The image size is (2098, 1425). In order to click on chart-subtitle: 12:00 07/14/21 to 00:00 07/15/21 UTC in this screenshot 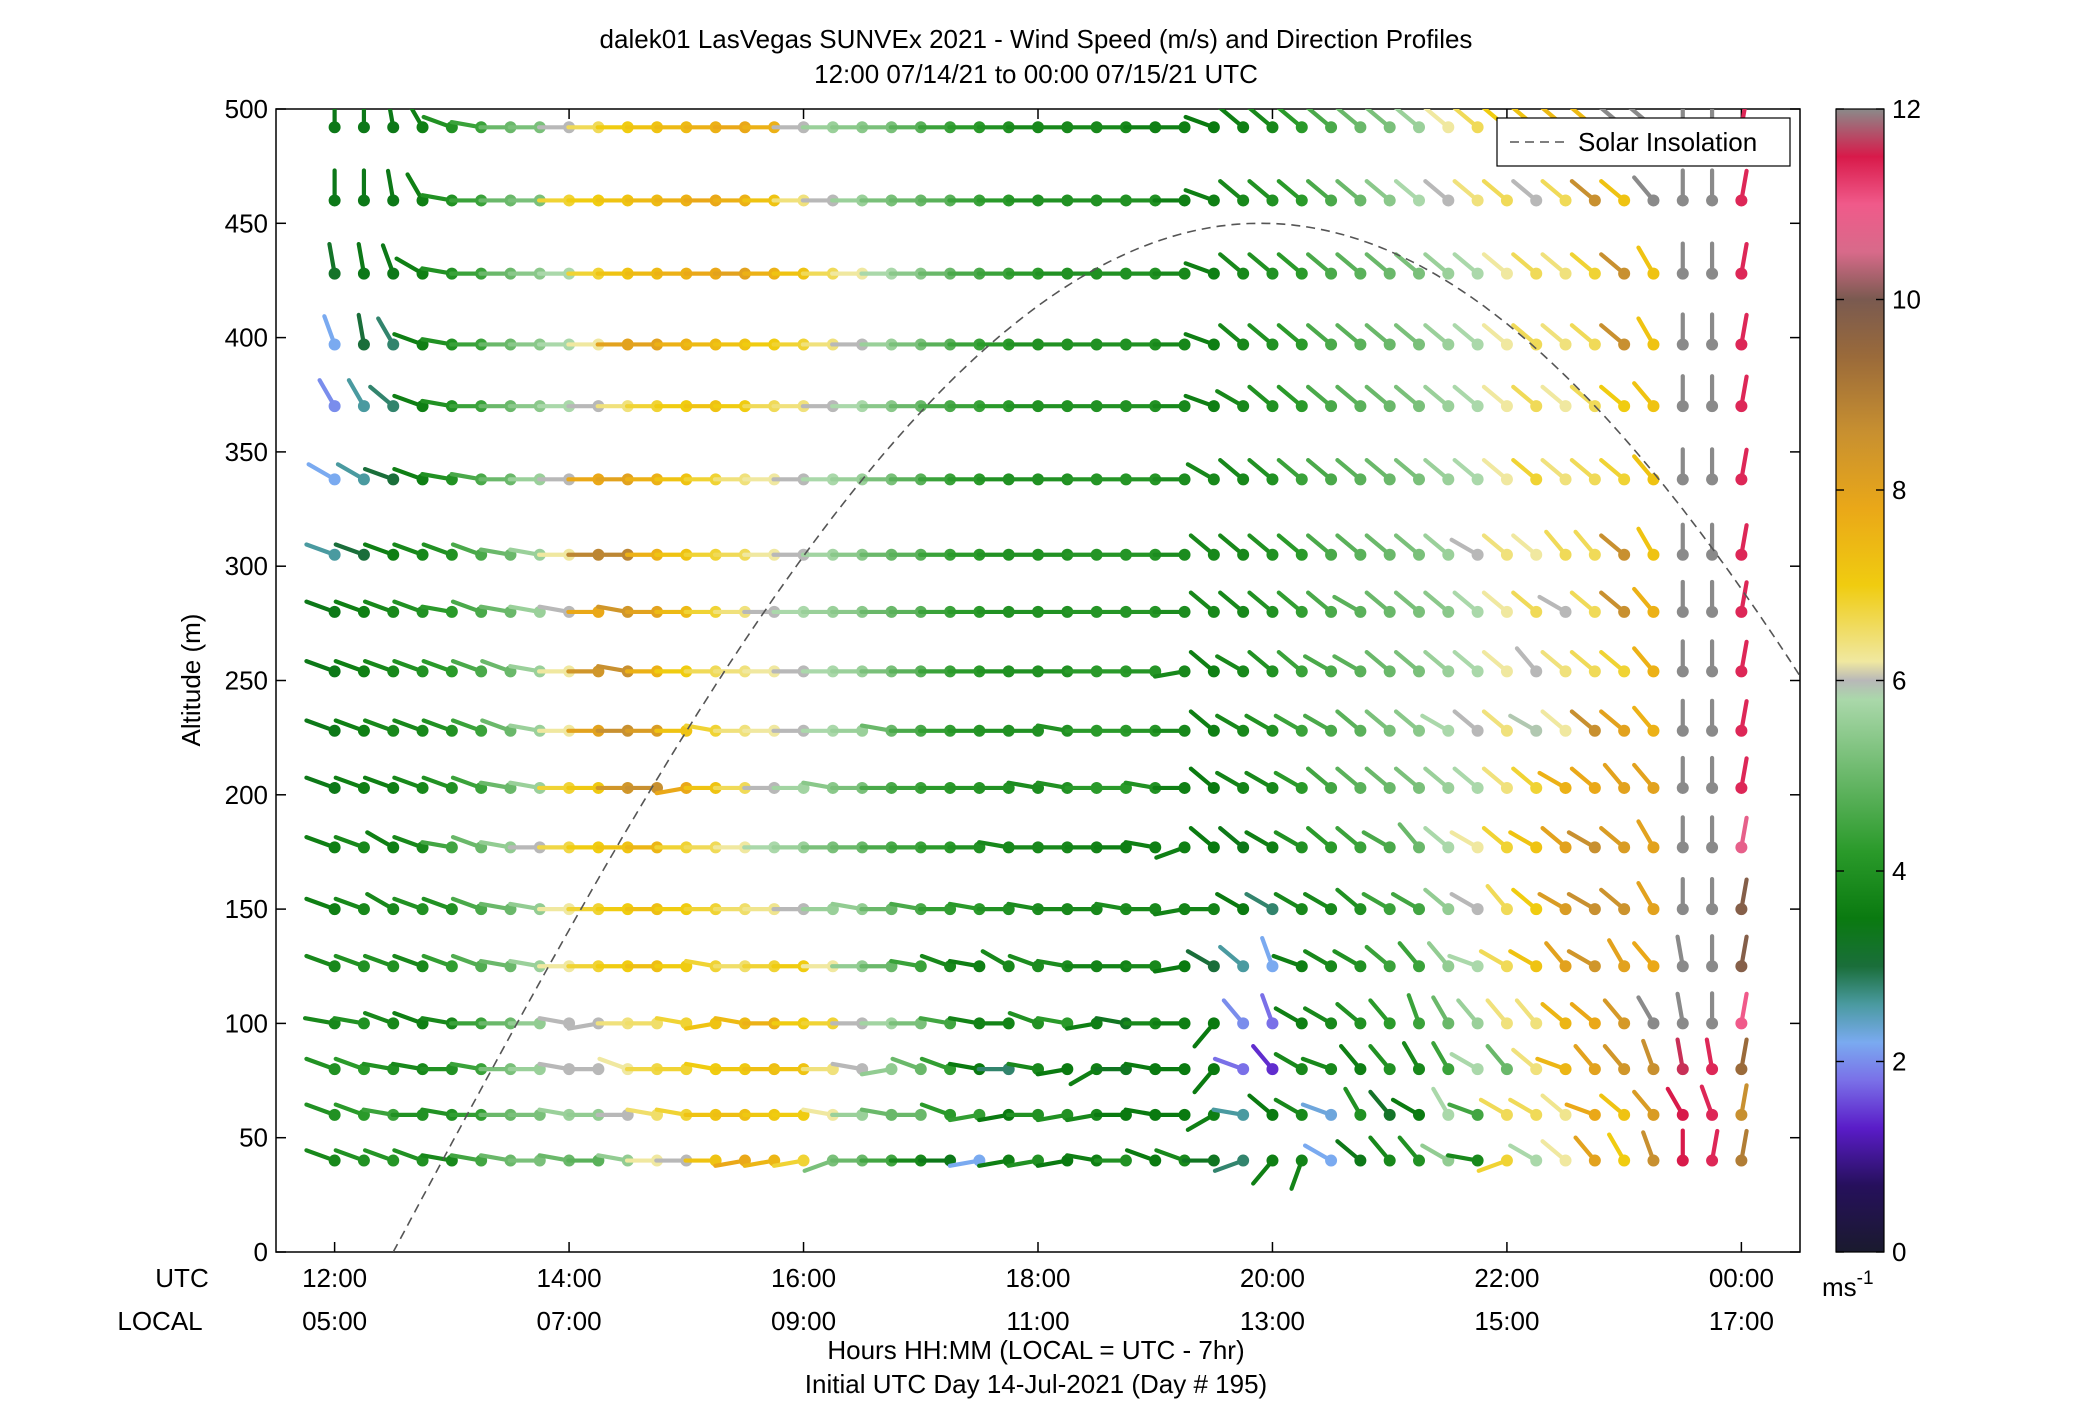, I will do `click(1036, 74)`.